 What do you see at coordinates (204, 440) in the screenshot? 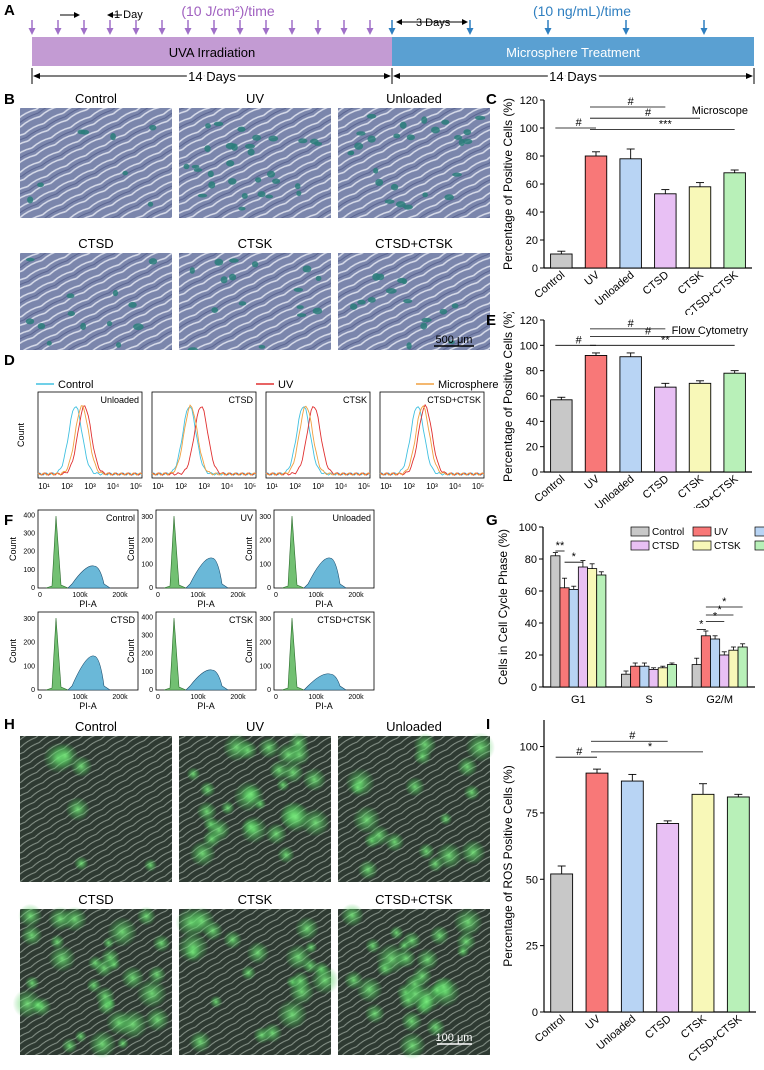
I see `histogram-curve` at bounding box center [204, 440].